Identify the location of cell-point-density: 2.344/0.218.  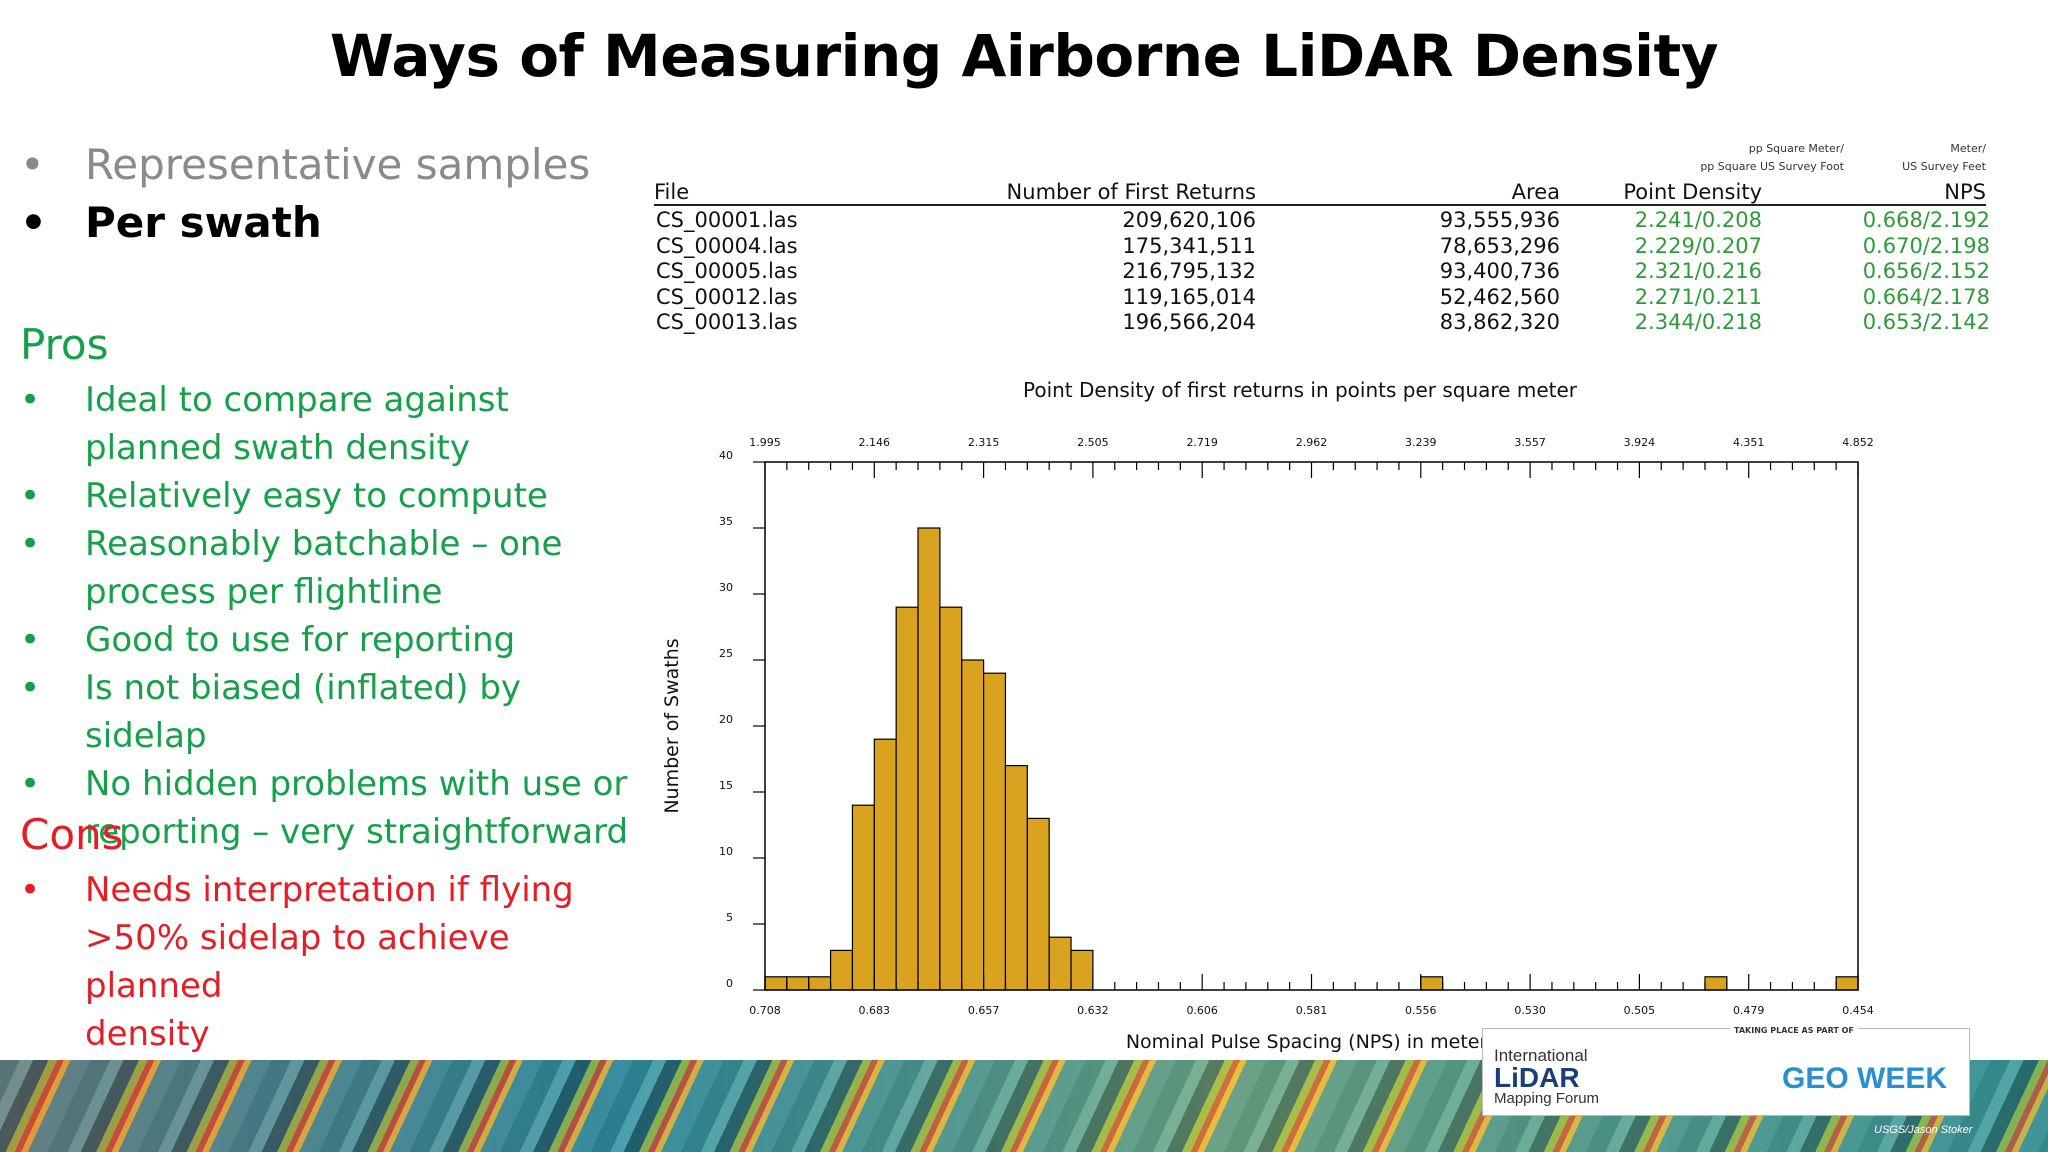
(1698, 322).